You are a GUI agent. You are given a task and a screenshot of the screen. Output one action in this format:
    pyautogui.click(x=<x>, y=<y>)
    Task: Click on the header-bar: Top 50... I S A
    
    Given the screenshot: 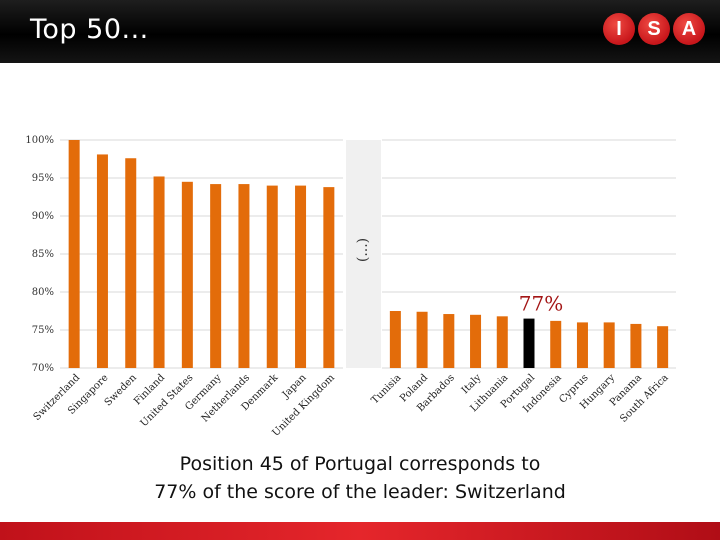 What is the action you would take?
    pyautogui.click(x=360, y=31)
    